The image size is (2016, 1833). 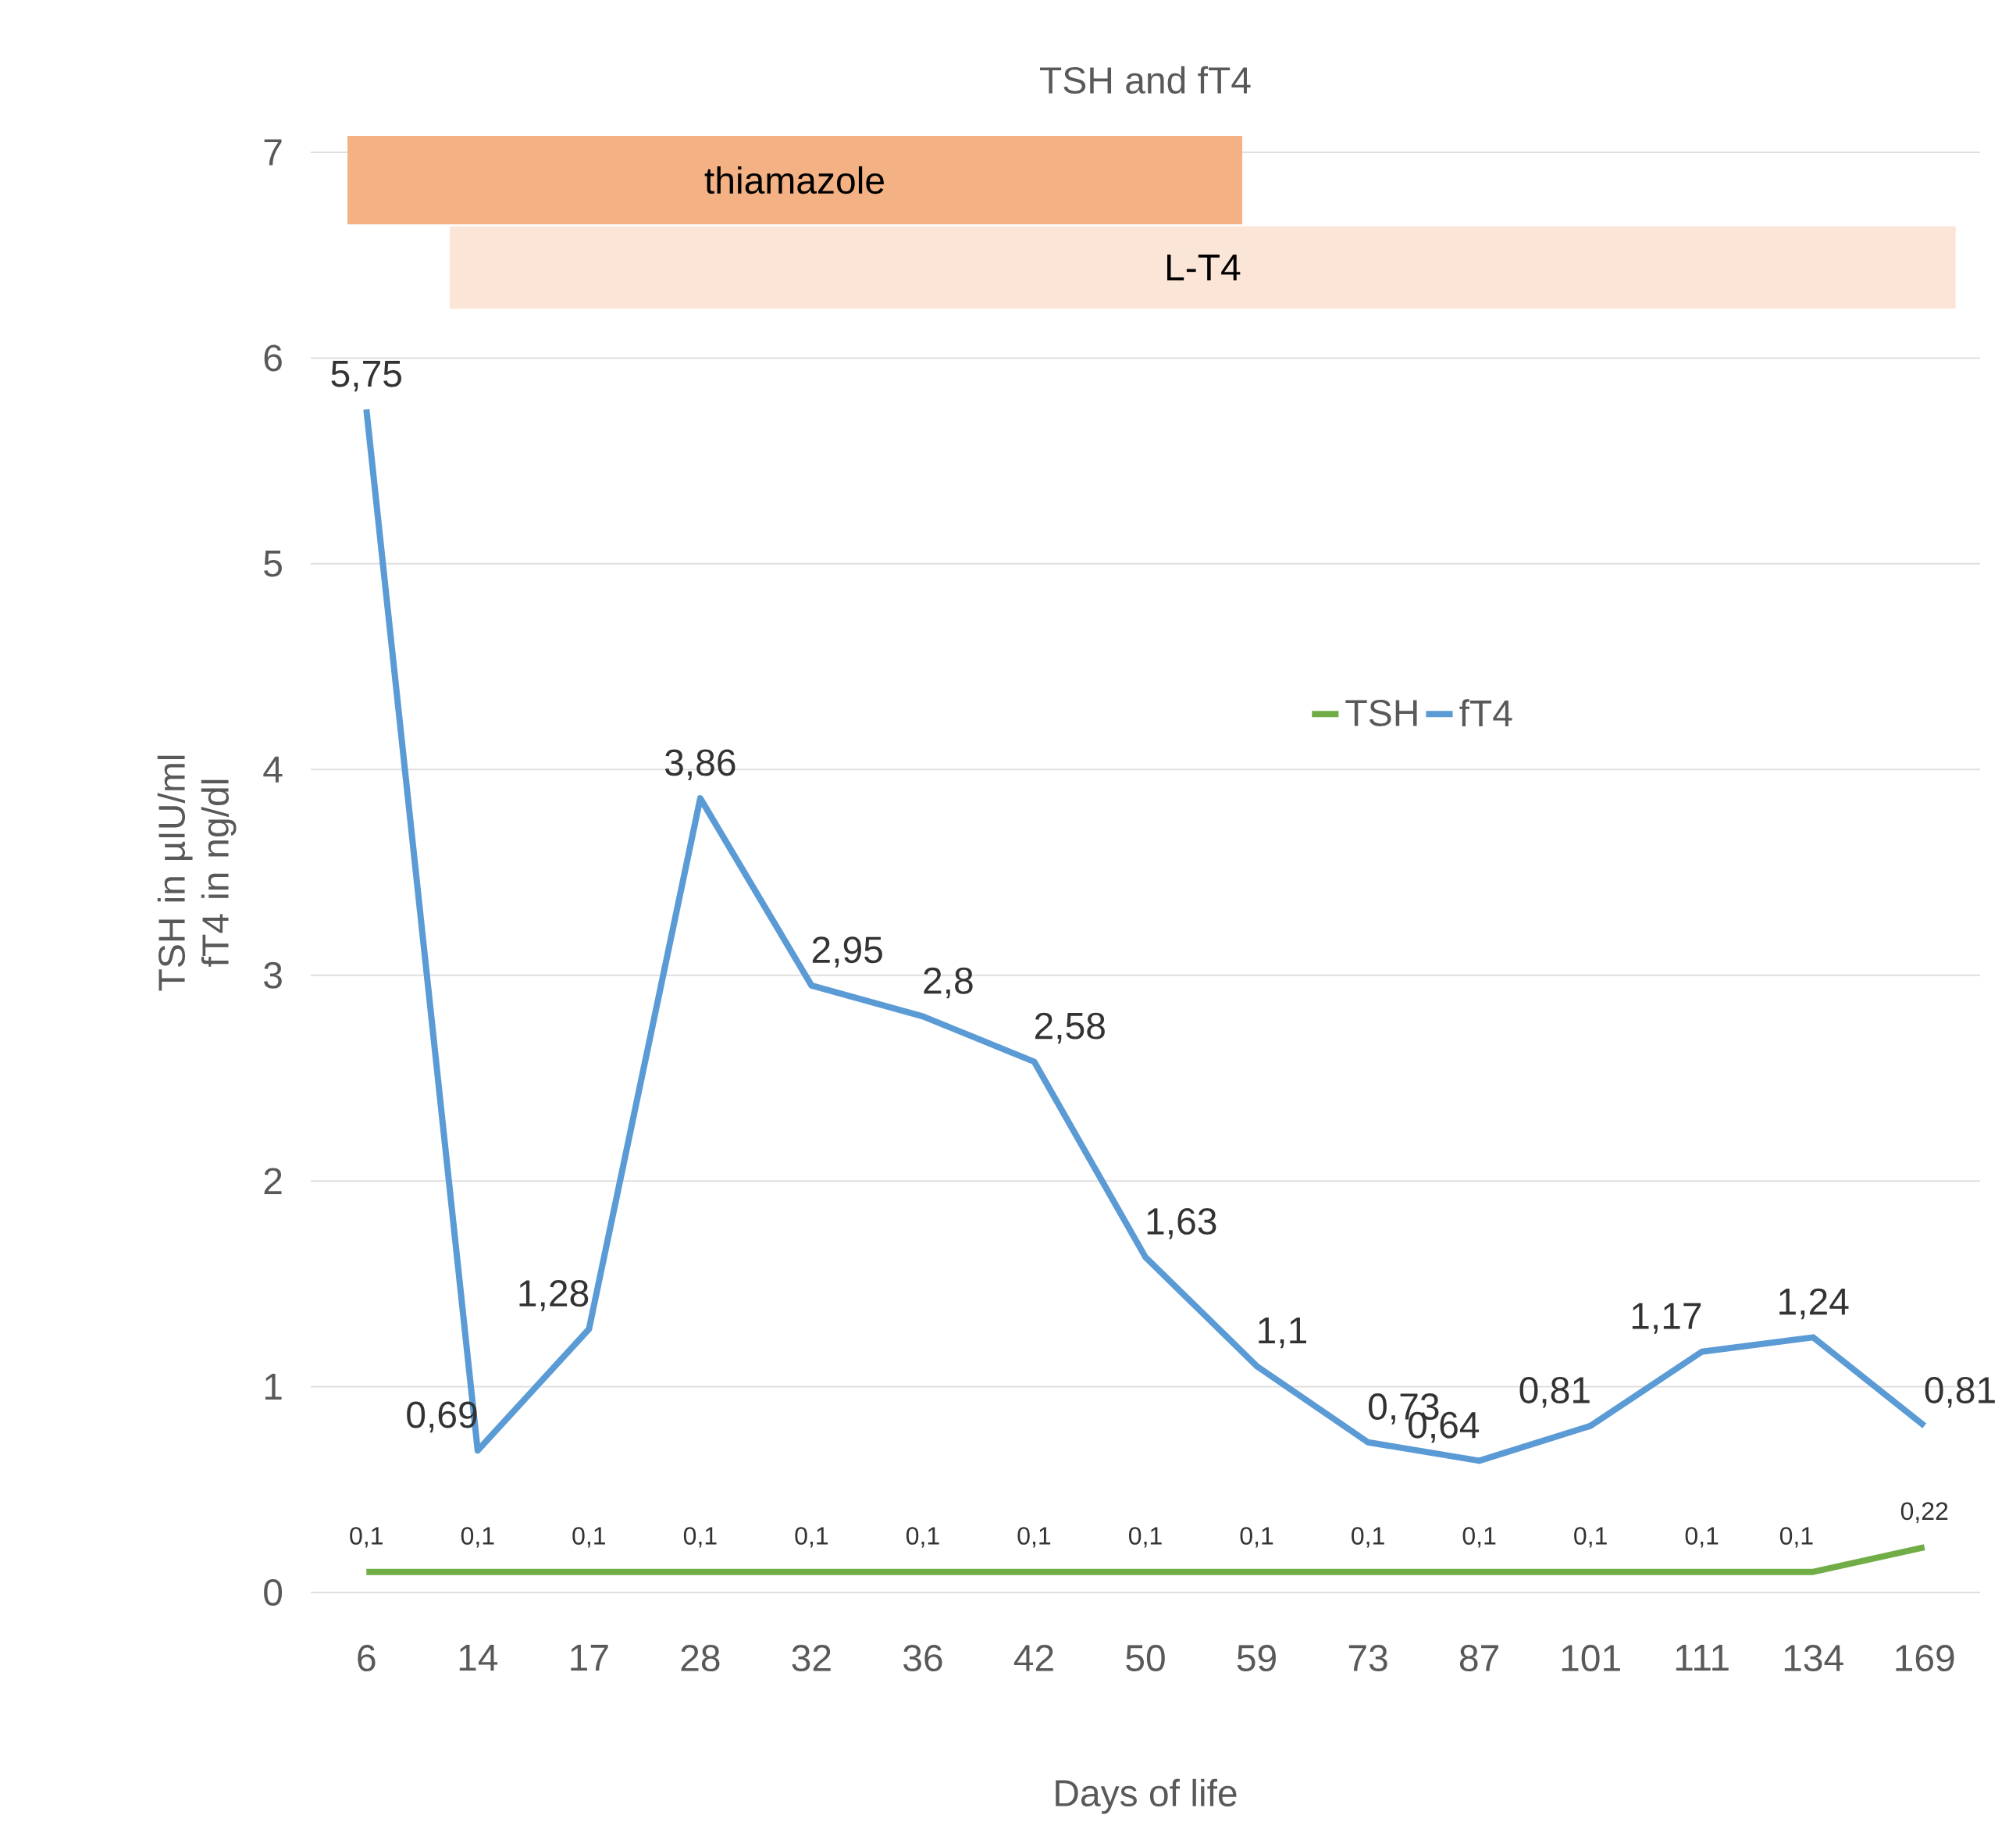 What do you see at coordinates (273, 1387) in the screenshot?
I see `y-tick-label: 1` at bounding box center [273, 1387].